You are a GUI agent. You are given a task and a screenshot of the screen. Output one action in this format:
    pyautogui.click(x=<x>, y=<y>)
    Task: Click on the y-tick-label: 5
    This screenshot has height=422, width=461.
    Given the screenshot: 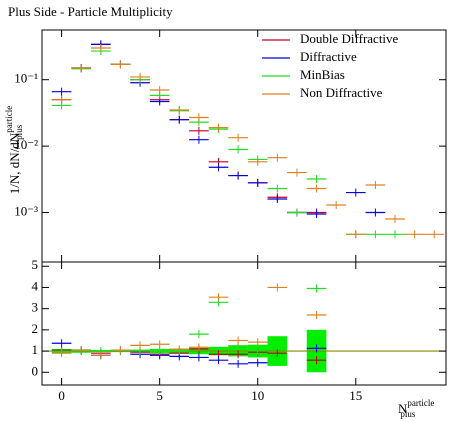 What is the action you would take?
    pyautogui.click(x=35, y=264)
    